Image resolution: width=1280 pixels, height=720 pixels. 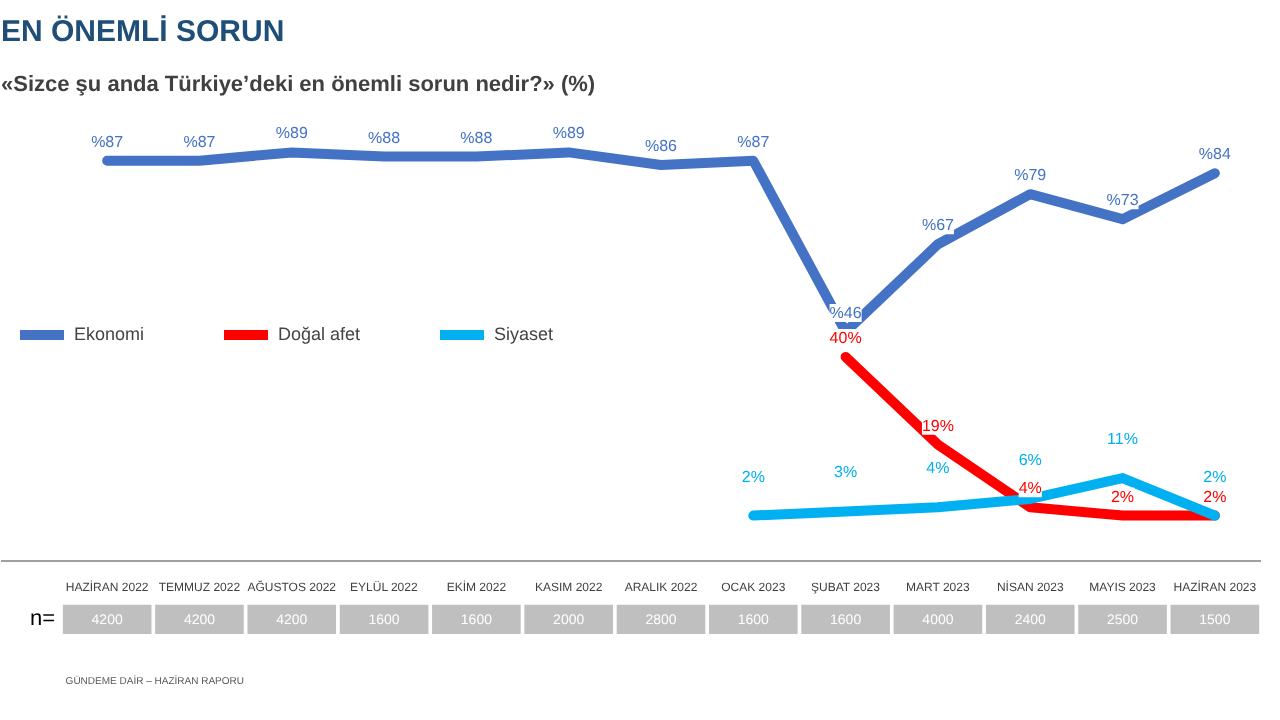 What do you see at coordinates (1123, 200) in the screenshot?
I see `data-label: %73` at bounding box center [1123, 200].